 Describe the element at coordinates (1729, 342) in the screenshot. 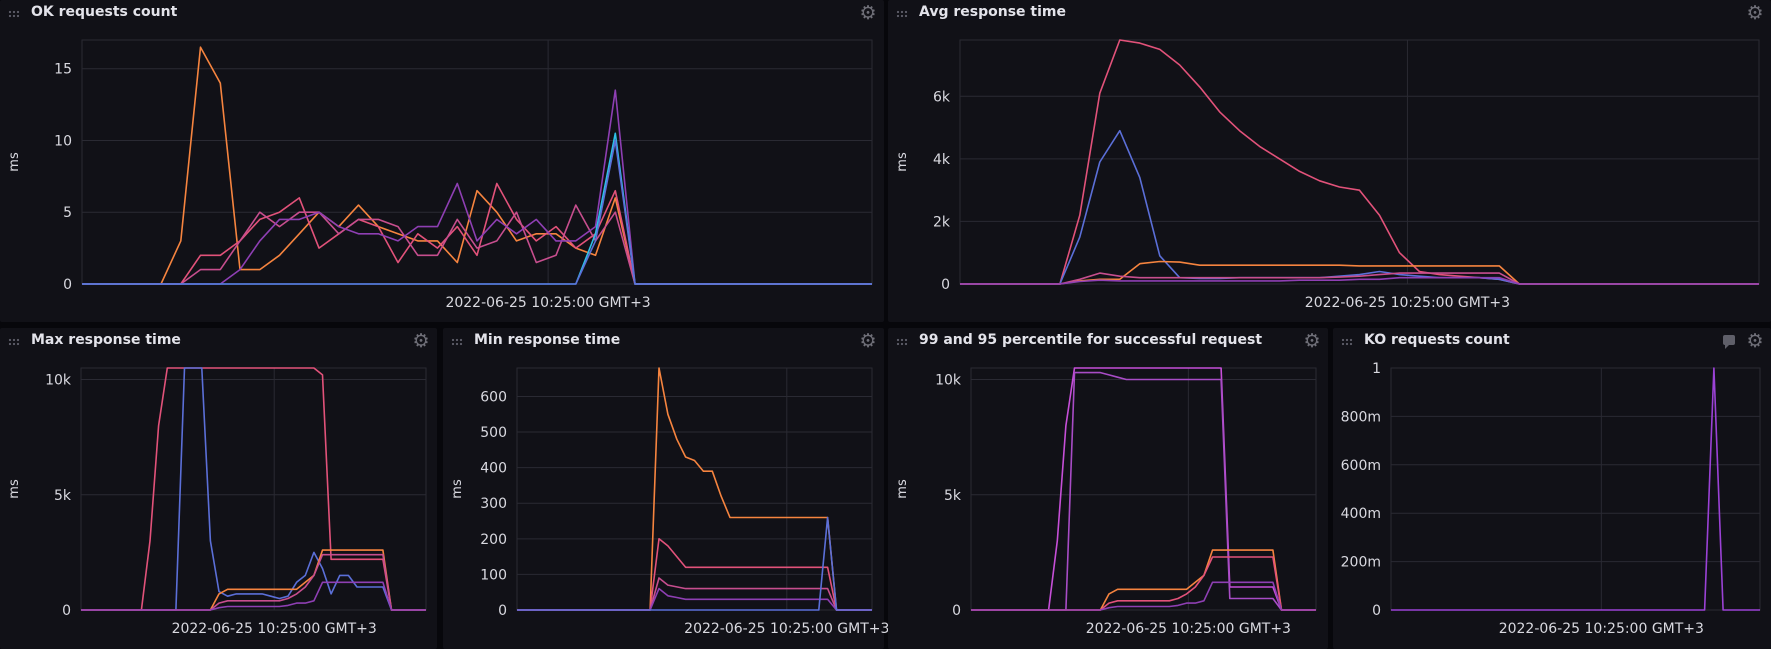

I see `comment-icon` at that location.